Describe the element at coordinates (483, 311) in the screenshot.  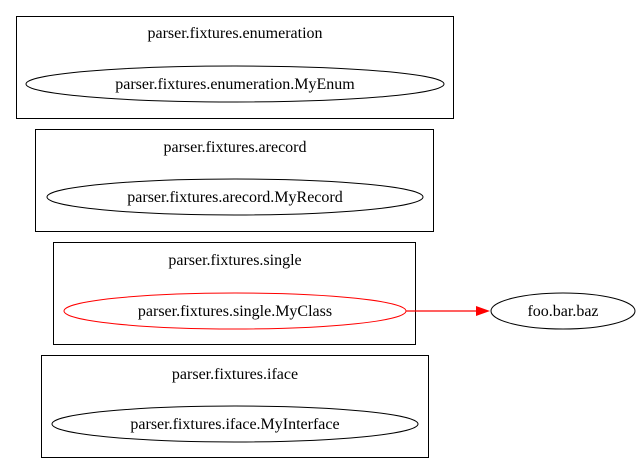
I see `arrowhead-icon` at that location.